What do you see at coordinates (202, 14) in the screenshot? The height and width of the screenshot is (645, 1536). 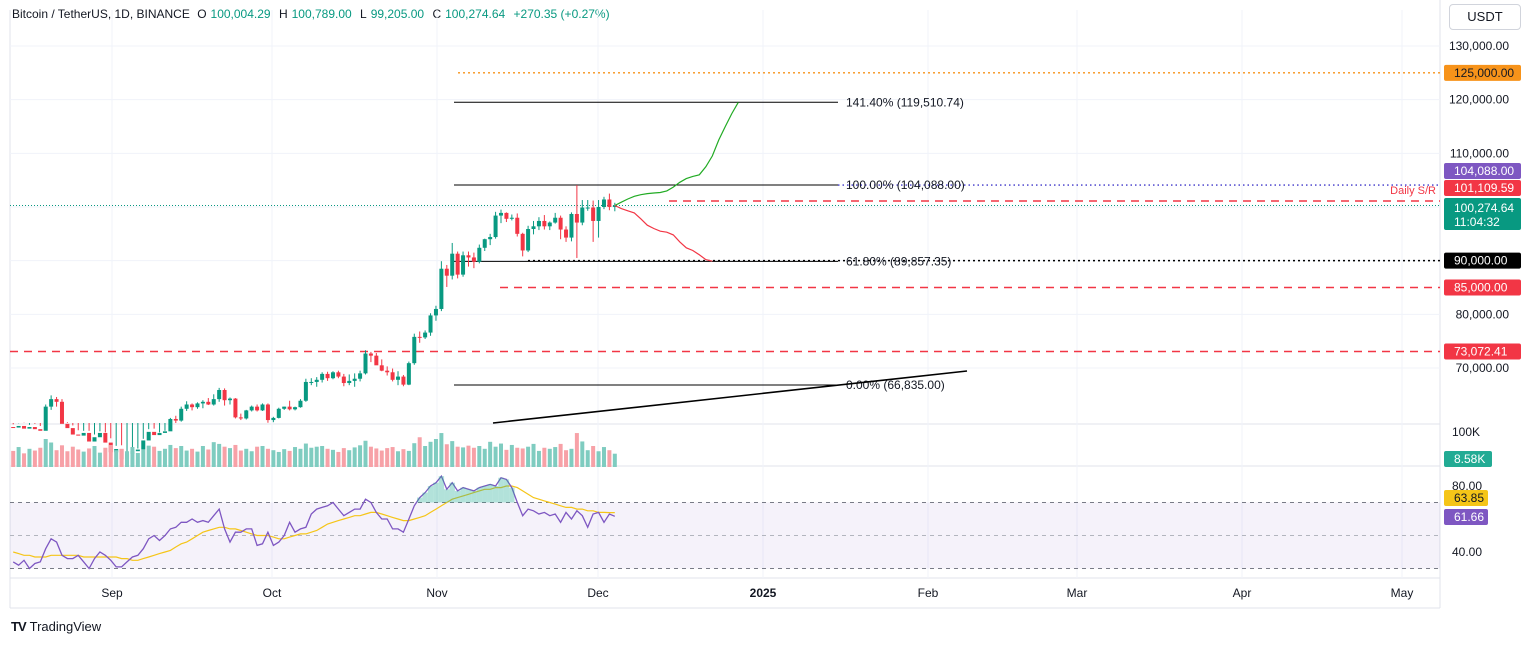 I see `open-label: O` at bounding box center [202, 14].